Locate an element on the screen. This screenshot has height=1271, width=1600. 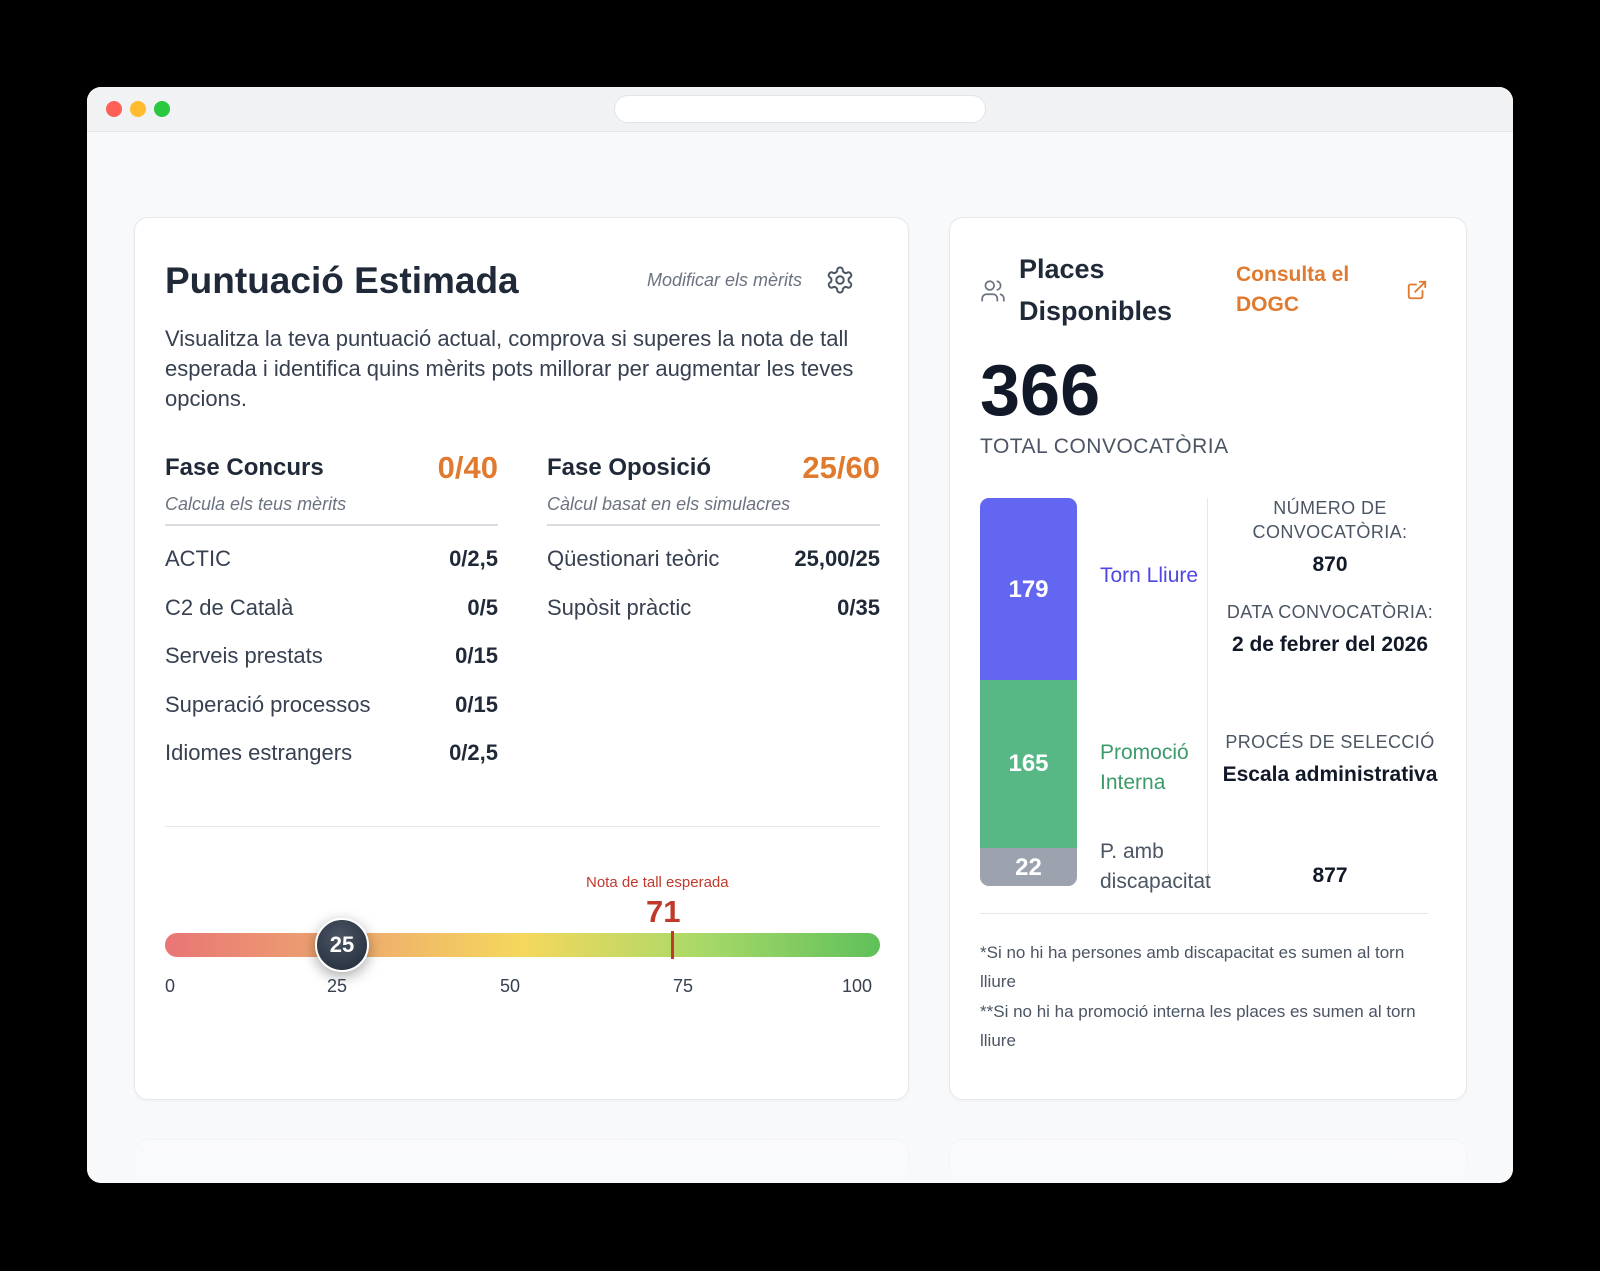
segment-discapacitat: 22 is located at coordinates (1028, 867).